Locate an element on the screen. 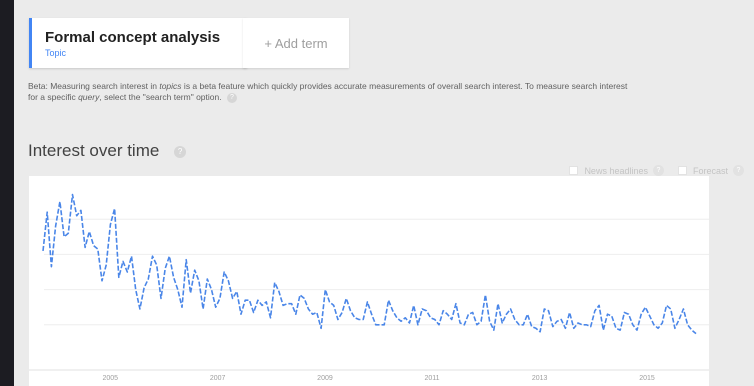  chart-options: News headlines ? Forecast ? is located at coordinates (649, 170).